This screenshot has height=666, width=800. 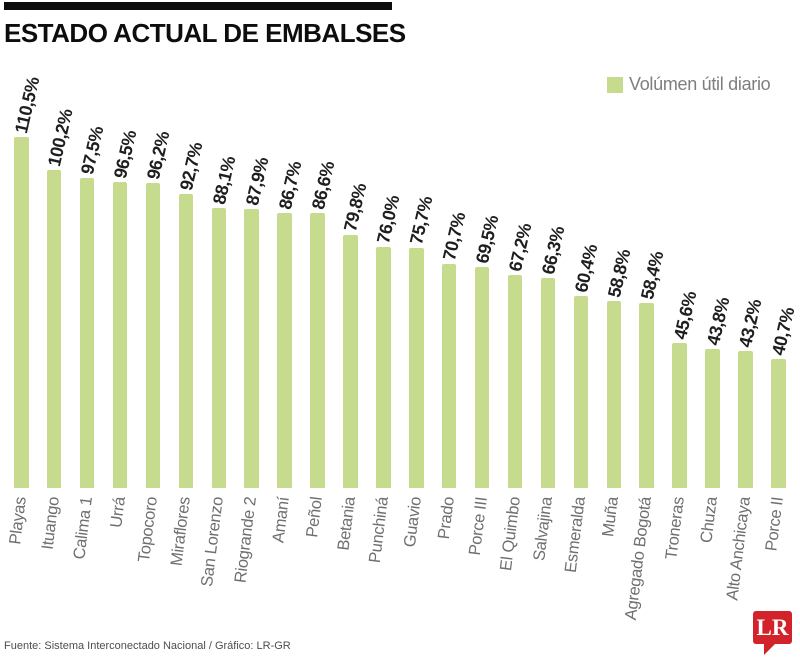 I want to click on bar-value-label: 43,8%, so click(x=717, y=321).